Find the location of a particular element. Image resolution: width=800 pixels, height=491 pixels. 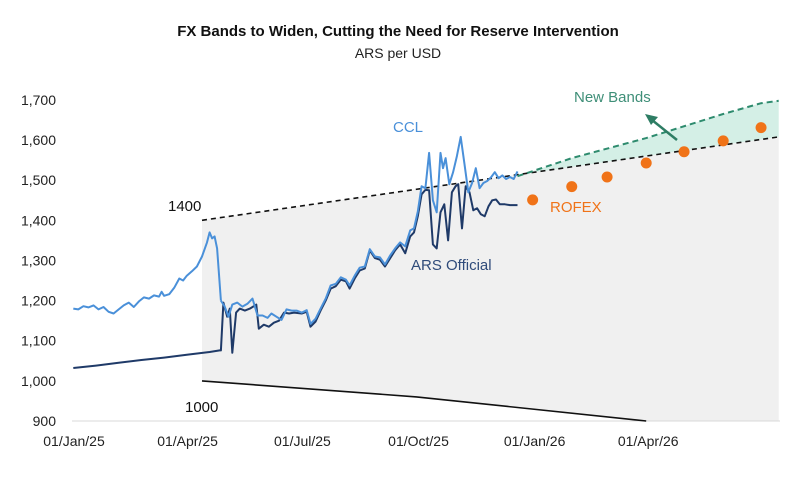

y-tick-label: 1,200 is located at coordinates (38, 301).